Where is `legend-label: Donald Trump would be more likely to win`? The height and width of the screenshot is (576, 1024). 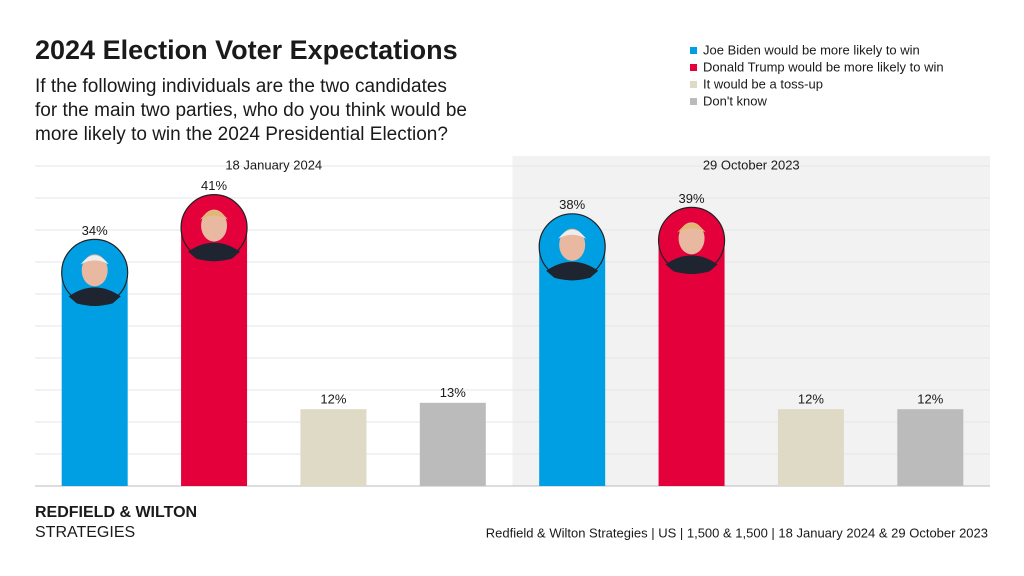
legend-label: Donald Trump would be more likely to win is located at coordinates (823, 66).